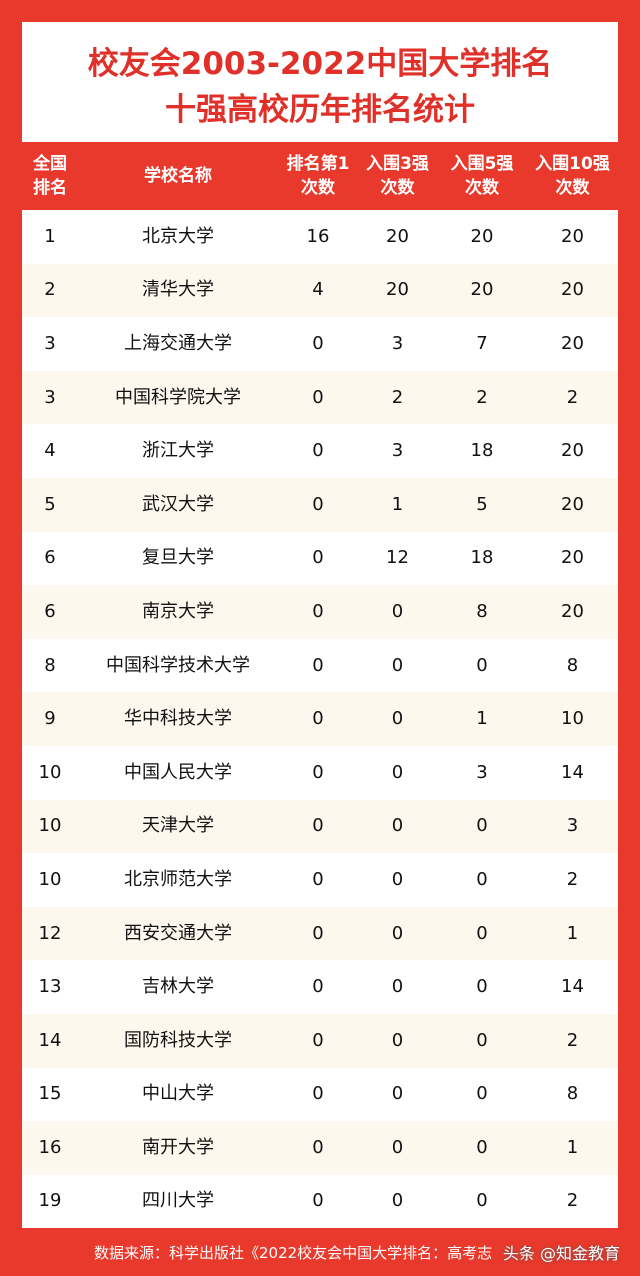 This screenshot has height=1276, width=640. I want to click on title-line: 校友会2003-2022中国大学排名, so click(320, 64).